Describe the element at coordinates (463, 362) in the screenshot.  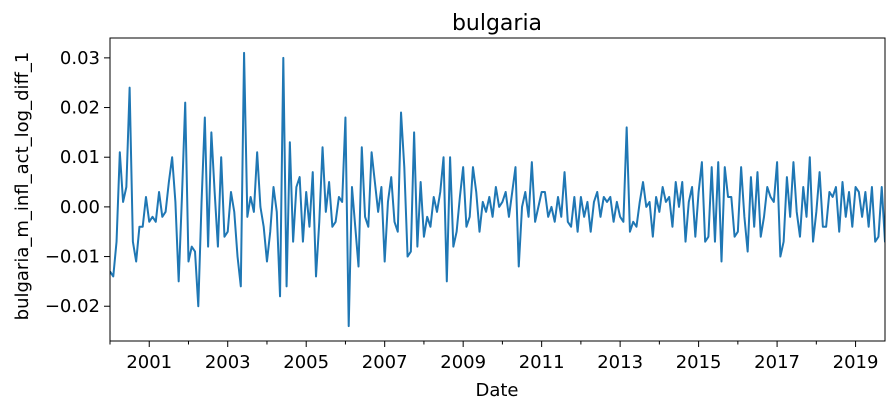
I see `x-tick-label: 2009` at that location.